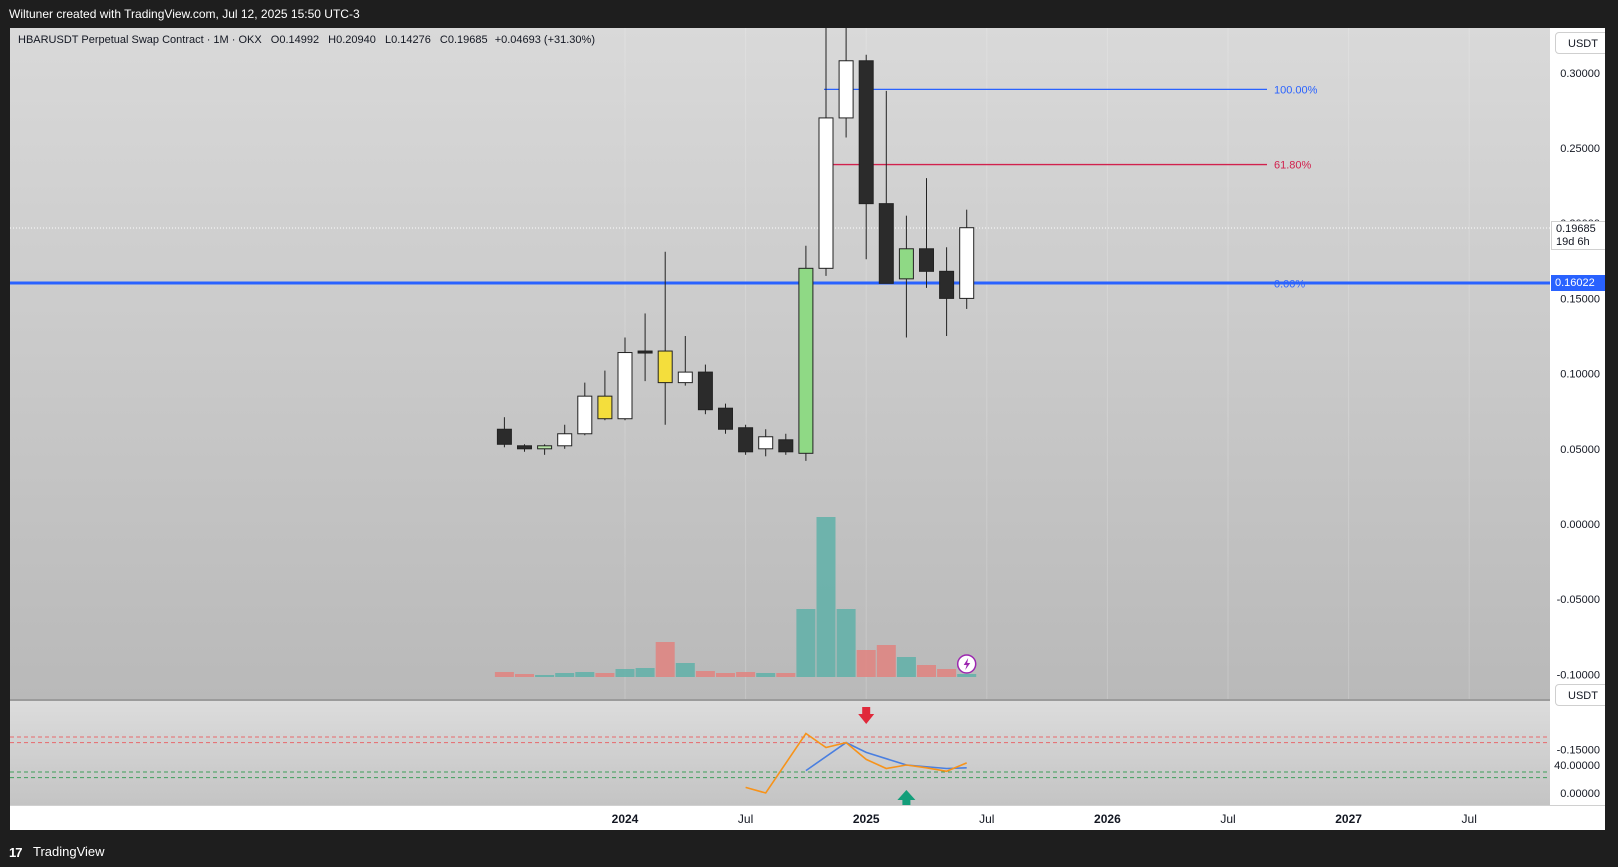 The height and width of the screenshot is (867, 1618). Describe the element at coordinates (1293, 166) in the screenshot. I see `fib-label-3: 61.80%` at that location.